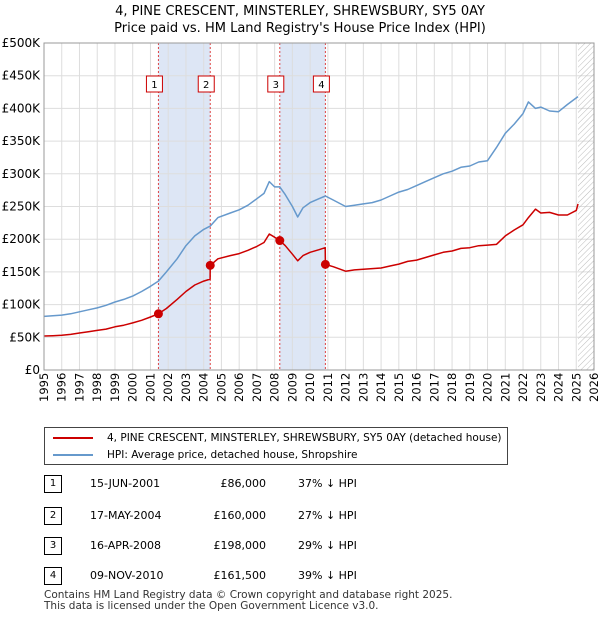  I want to click on table-row: 3 16-APR-2008 £198,000 29% ↓ HPI, so click(304, 547).